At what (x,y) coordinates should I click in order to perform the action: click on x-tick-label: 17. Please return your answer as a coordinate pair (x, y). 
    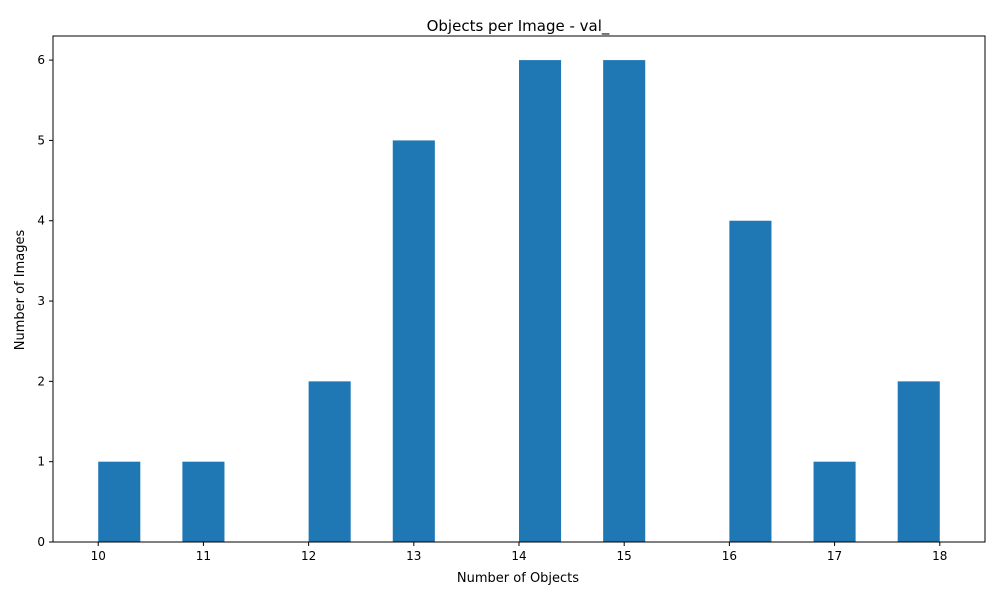
    Looking at the image, I should click on (834, 556).